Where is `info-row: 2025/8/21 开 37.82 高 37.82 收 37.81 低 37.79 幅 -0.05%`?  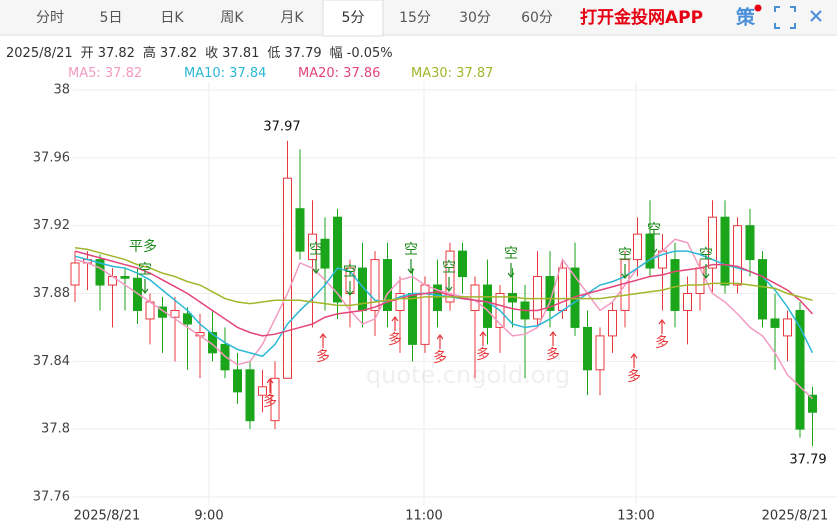
info-row: 2025/8/21 开 37.82 高 37.82 收 37.81 低 37.79 幅 -0.05% is located at coordinates (199, 53).